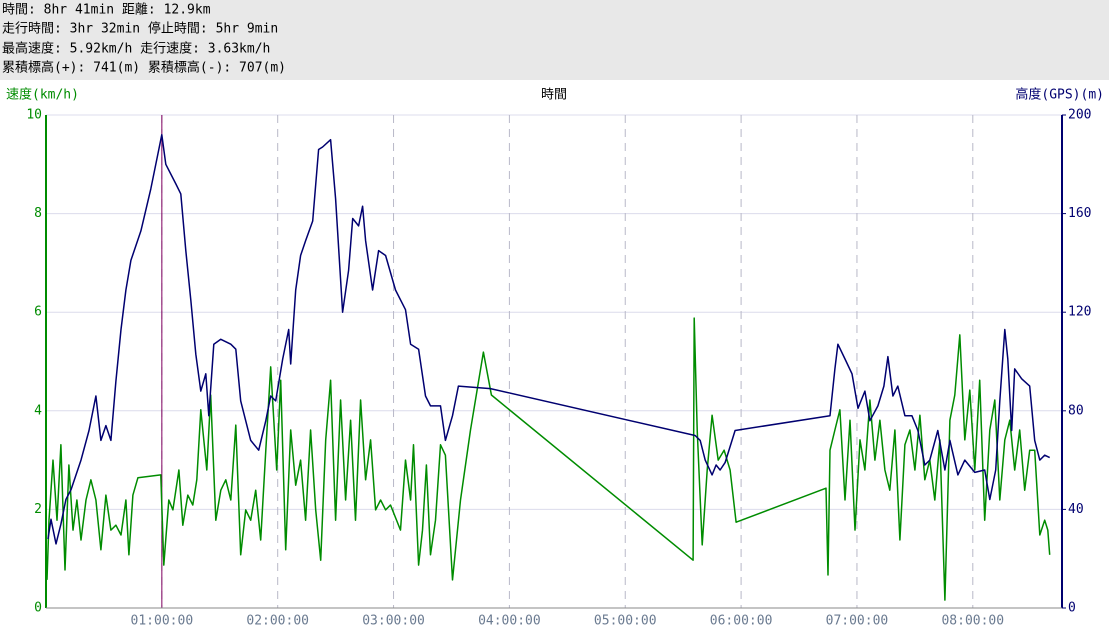  I want to click on x-tick-label: 01:00:00, so click(162, 621).